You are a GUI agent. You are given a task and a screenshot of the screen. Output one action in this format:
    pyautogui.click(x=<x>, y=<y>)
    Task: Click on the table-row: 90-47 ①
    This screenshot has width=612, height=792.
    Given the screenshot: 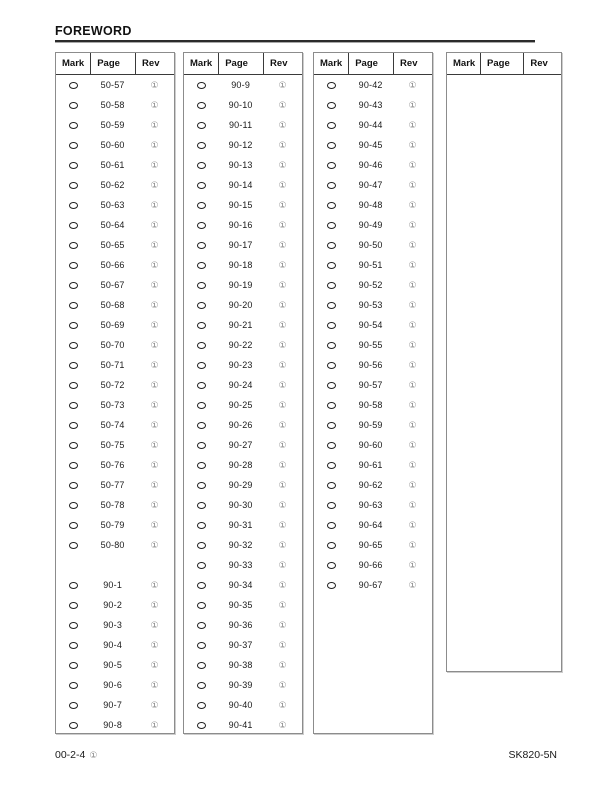 What is the action you would take?
    pyautogui.click(x=373, y=185)
    